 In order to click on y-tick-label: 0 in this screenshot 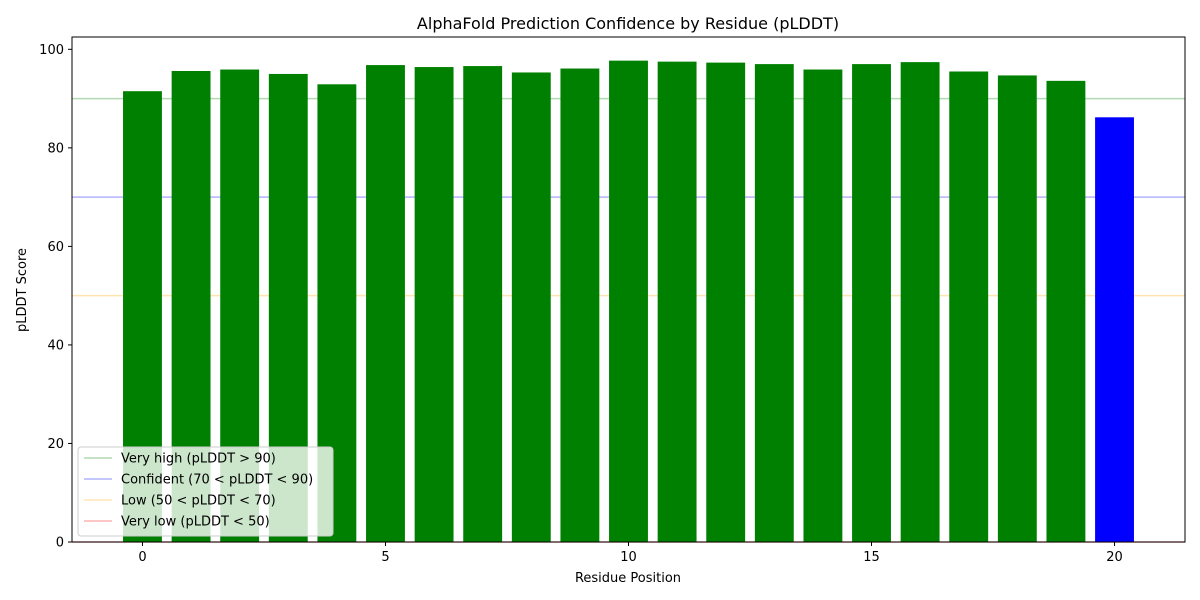, I will do `click(60, 543)`.